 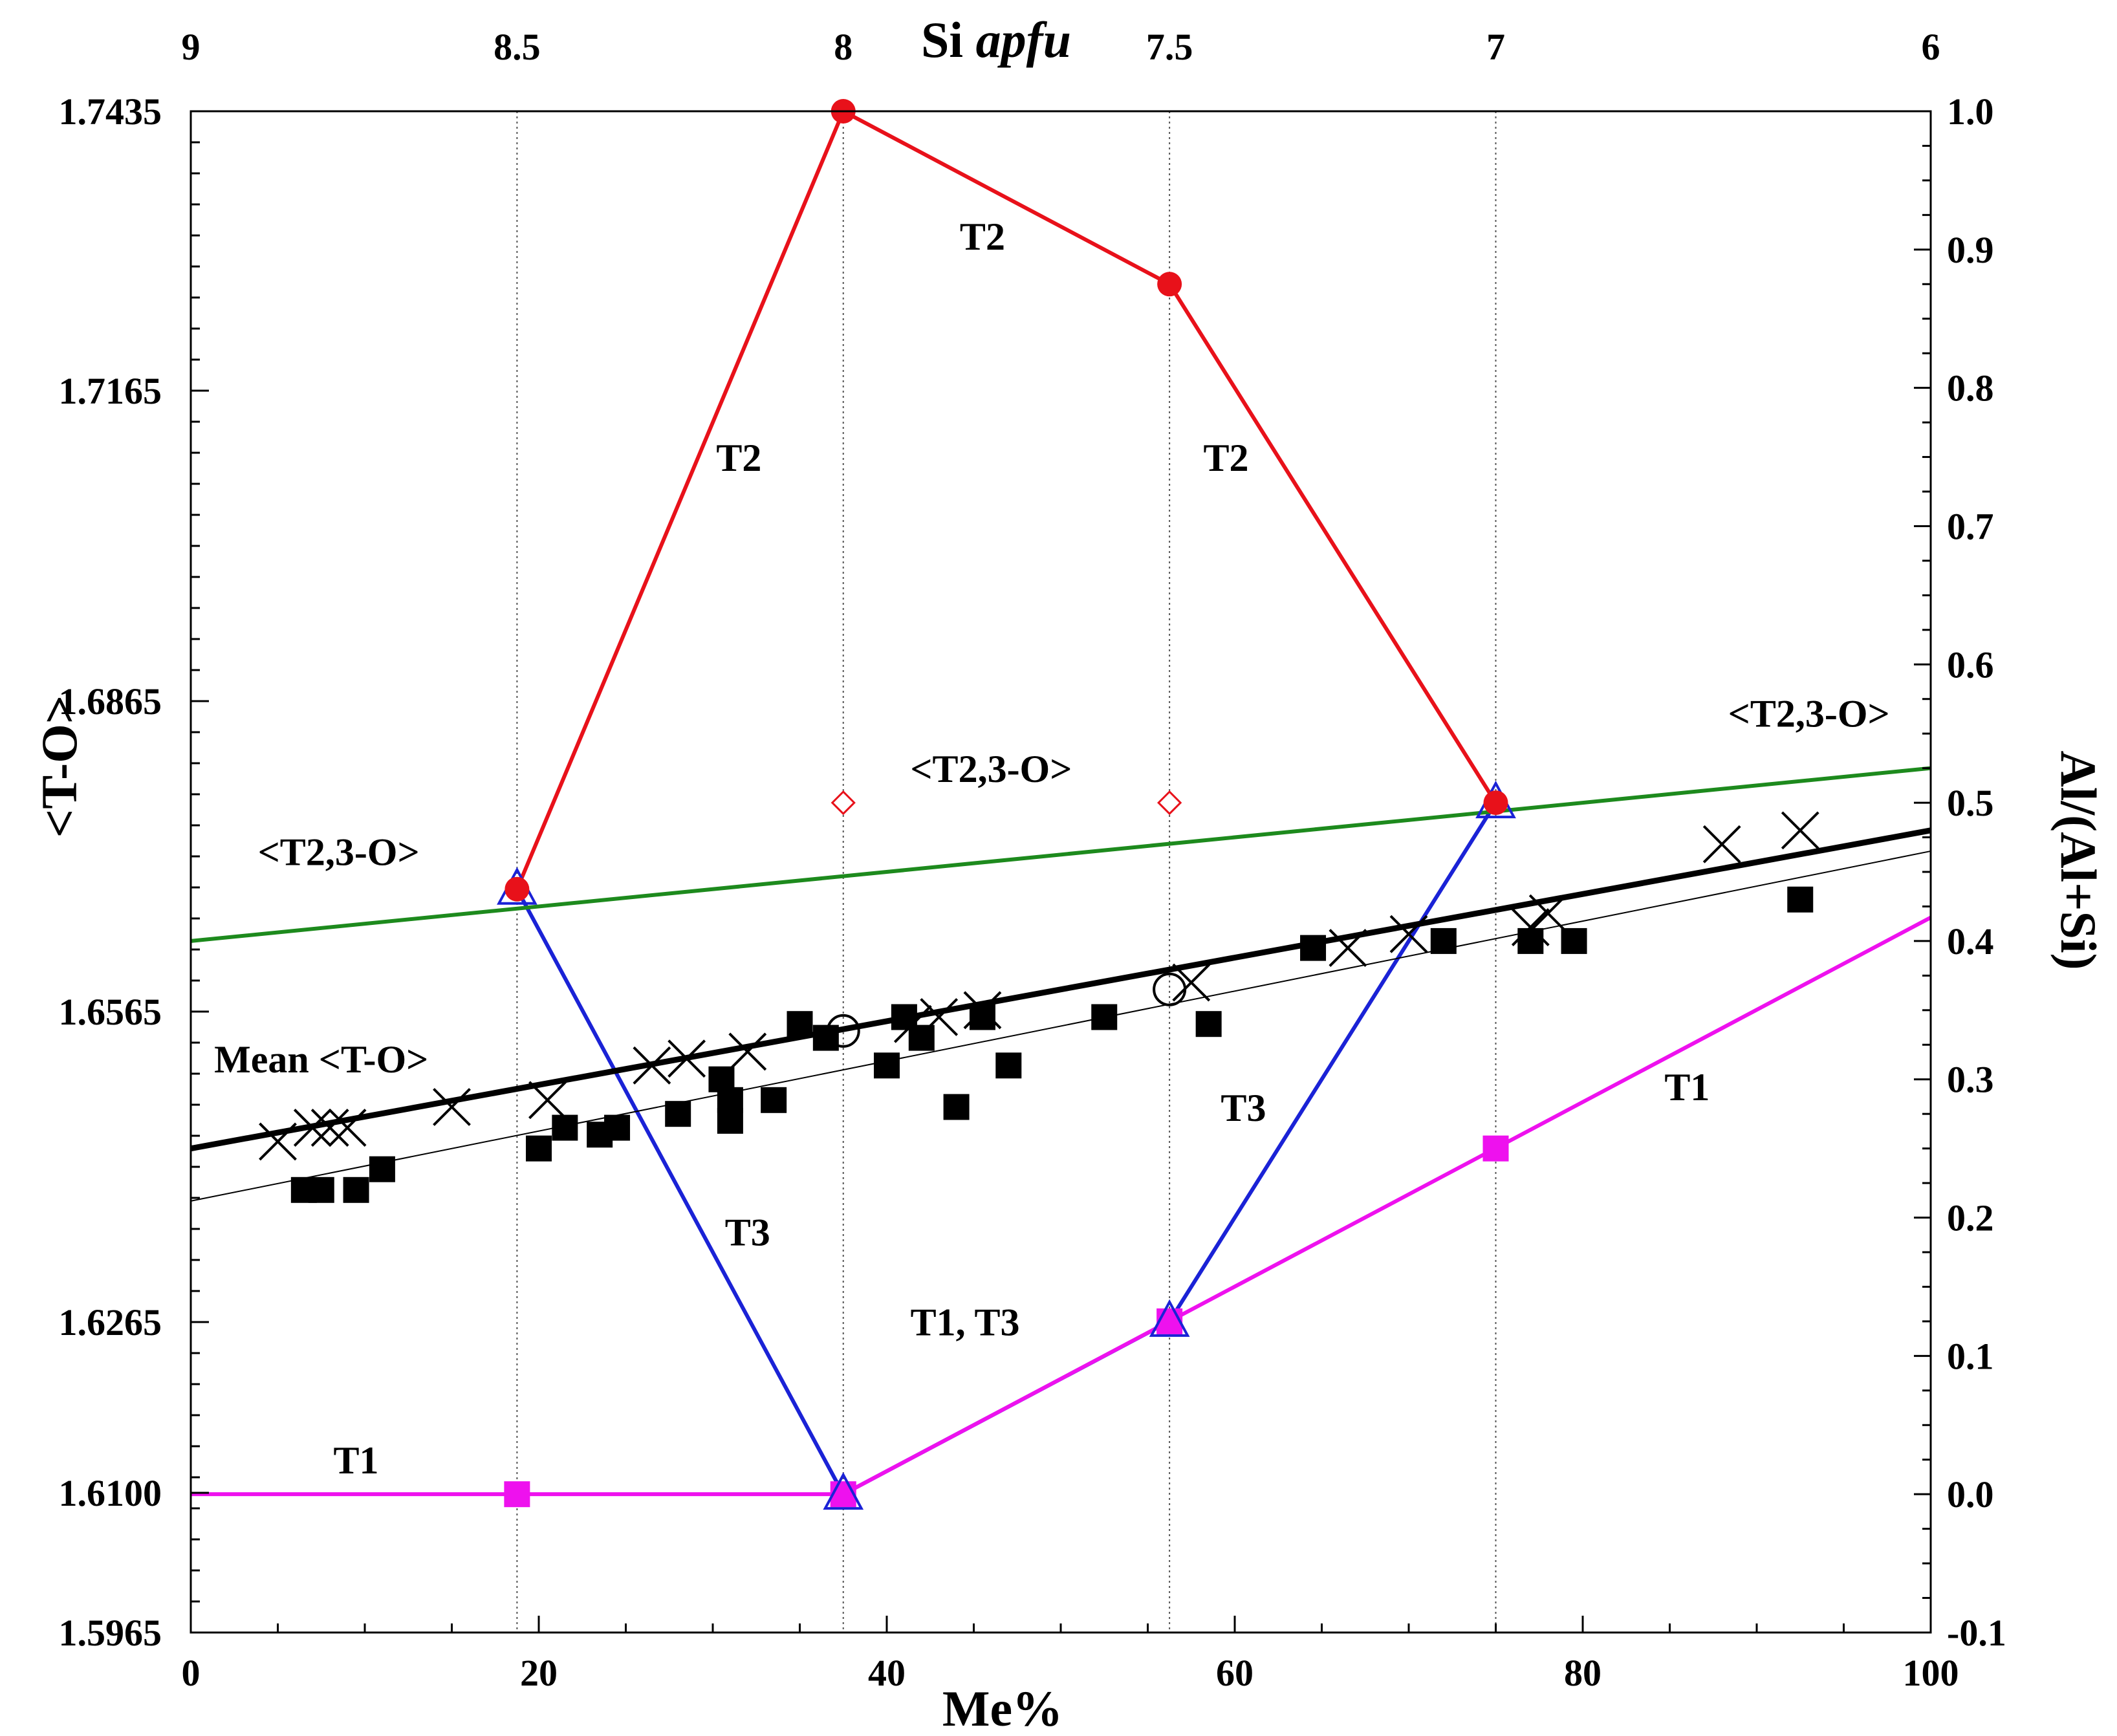 What do you see at coordinates (1495, 47) in the screenshot?
I see `x-top-tick-label: 7` at bounding box center [1495, 47].